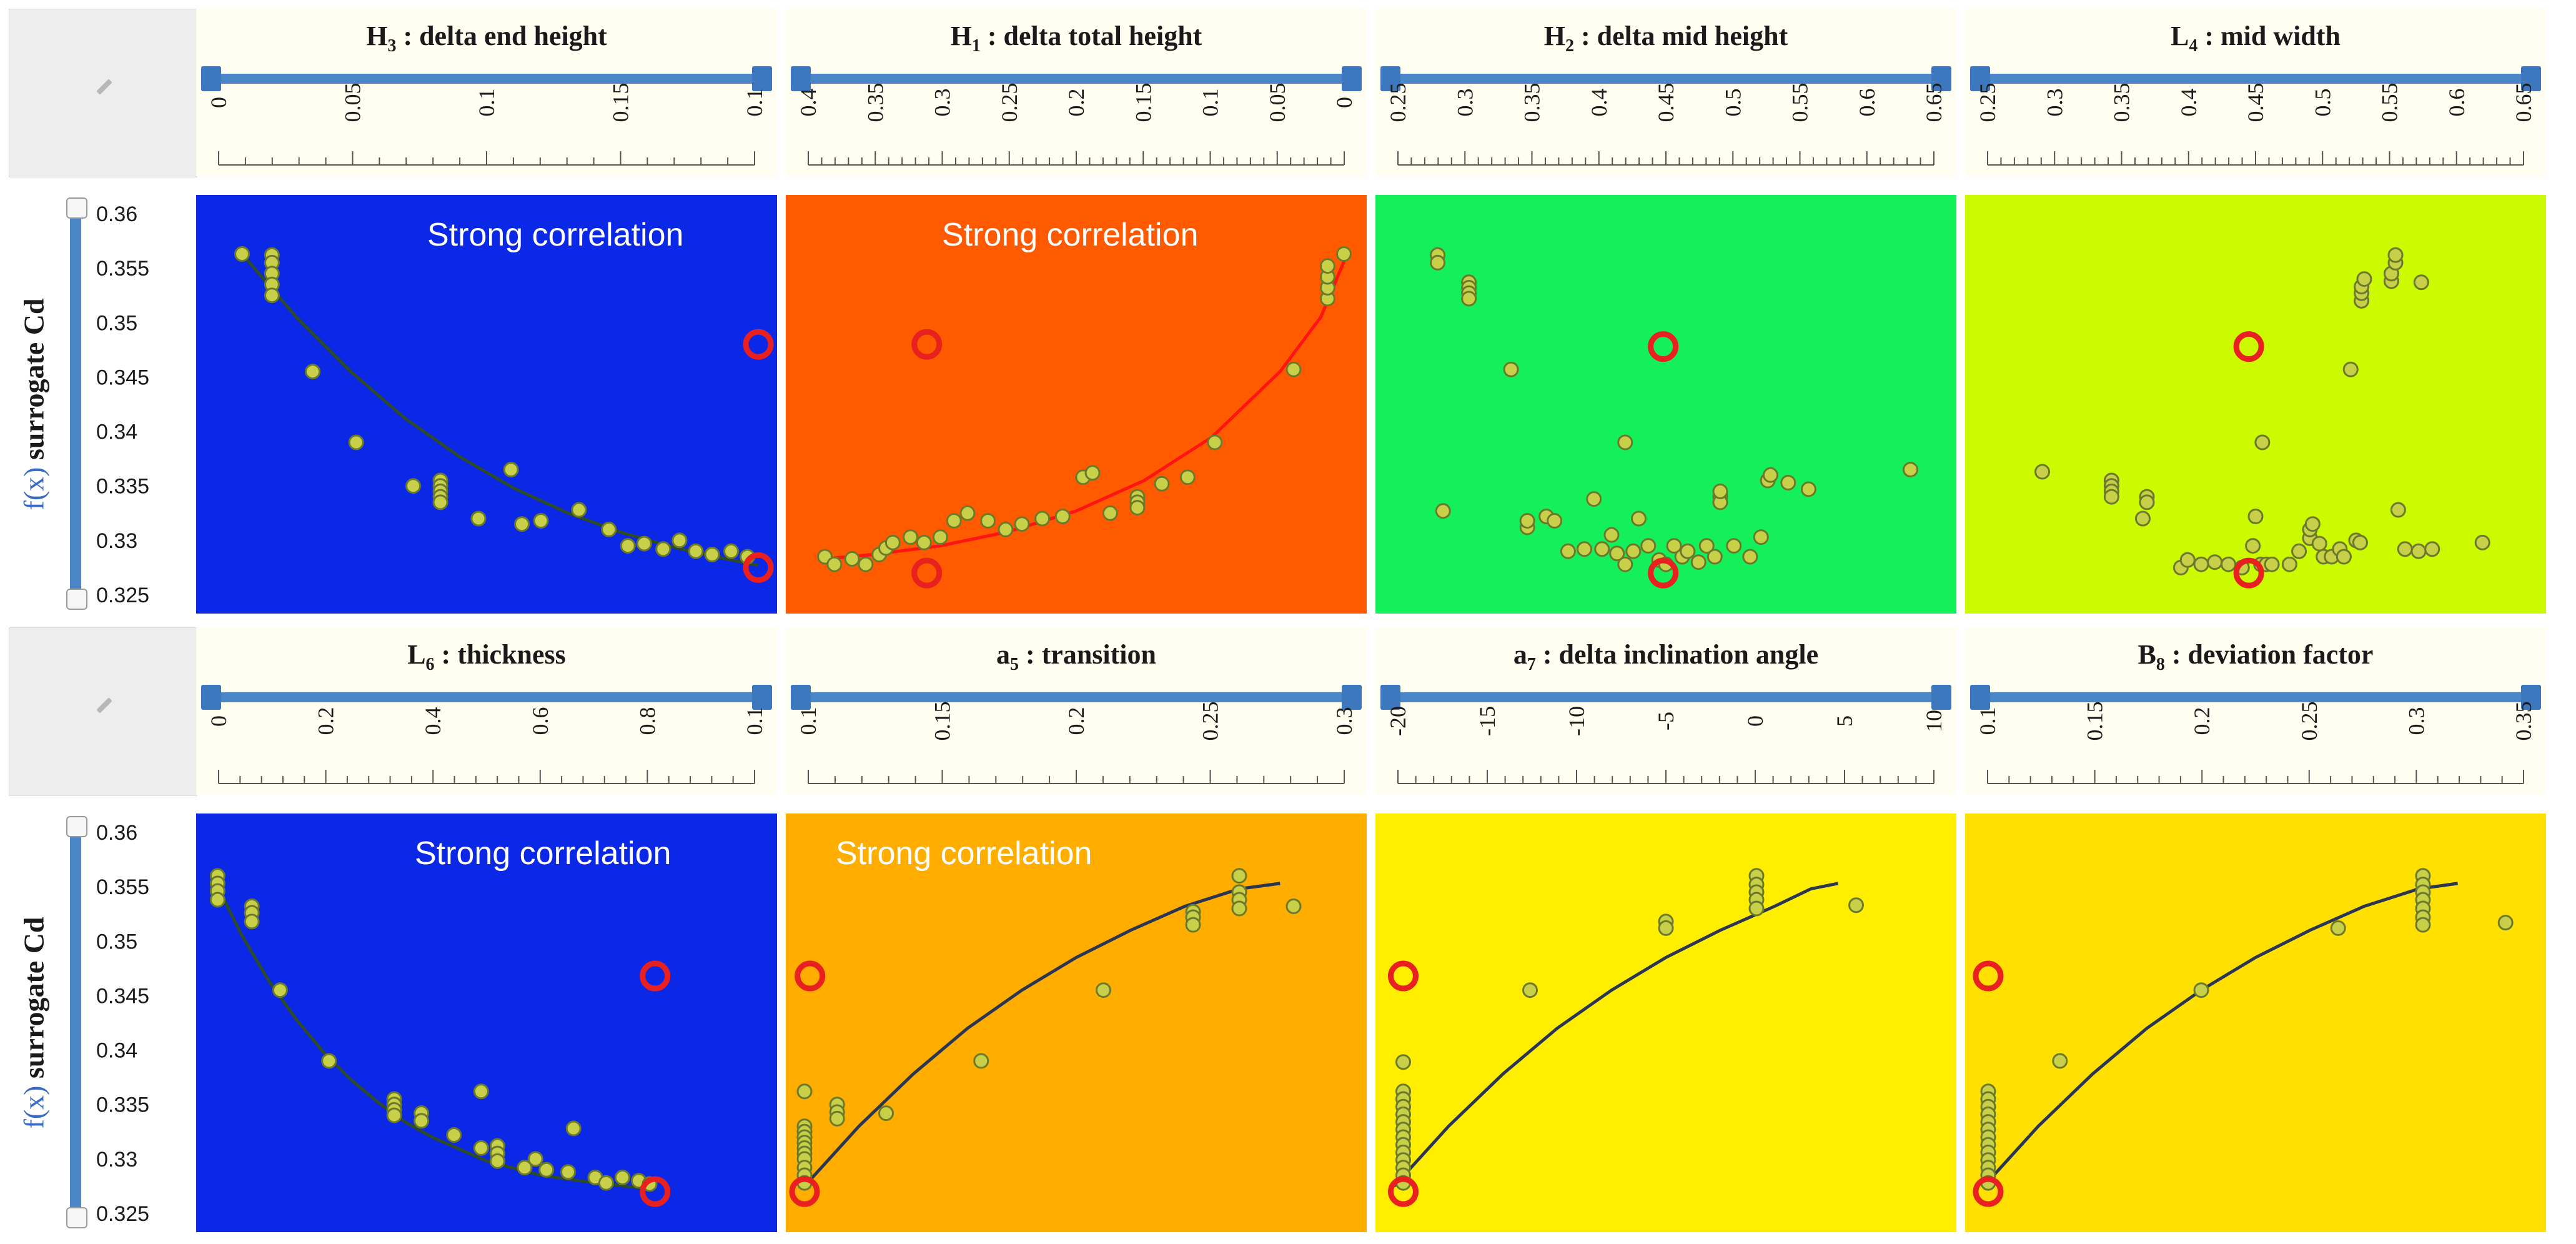 The height and width of the screenshot is (1244, 2576). What do you see at coordinates (1487, 721) in the screenshot?
I see `x-tick-label: -15` at bounding box center [1487, 721].